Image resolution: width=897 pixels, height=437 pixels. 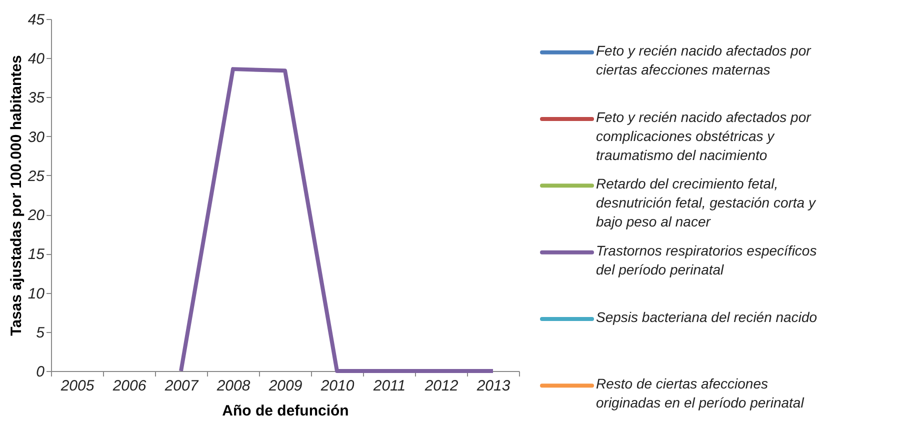 What do you see at coordinates (37, 20) in the screenshot?
I see `y-tick-label: 45` at bounding box center [37, 20].